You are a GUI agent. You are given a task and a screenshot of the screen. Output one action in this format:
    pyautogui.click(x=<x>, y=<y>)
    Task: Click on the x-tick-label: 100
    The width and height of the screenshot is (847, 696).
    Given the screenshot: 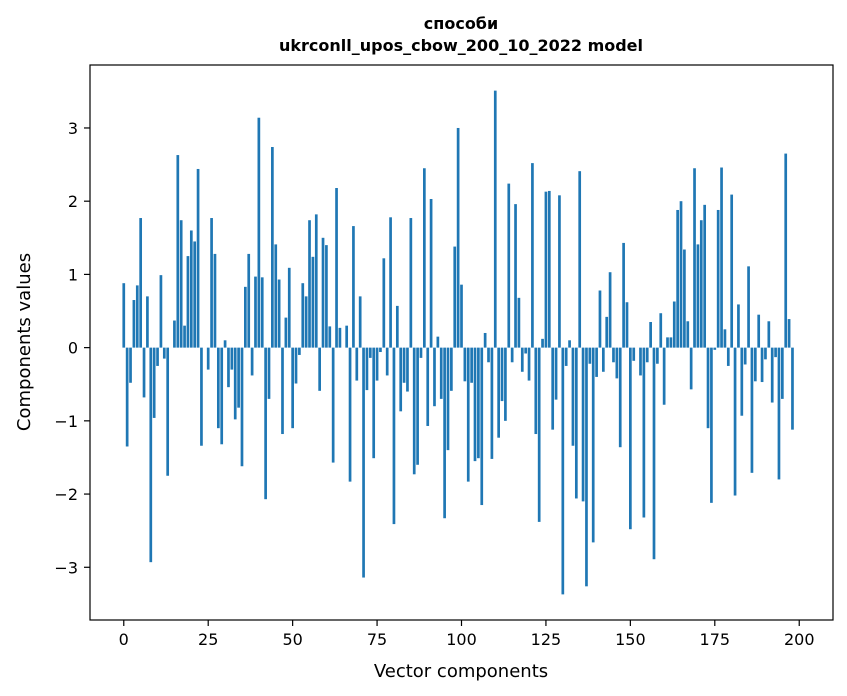 What is the action you would take?
    pyautogui.click(x=461, y=639)
    